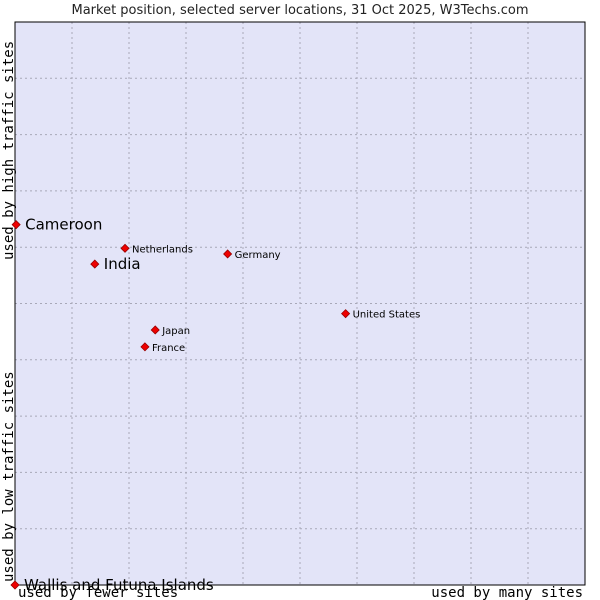 This screenshot has height=600, width=600. What do you see at coordinates (175, 331) in the screenshot?
I see `point-label-japan: Japan` at bounding box center [175, 331].